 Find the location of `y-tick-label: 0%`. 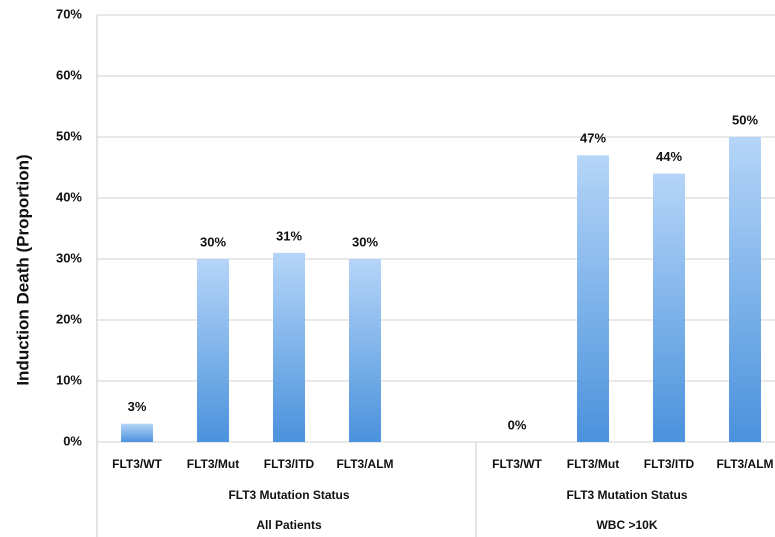

y-tick-label: 0% is located at coordinates (72, 440).